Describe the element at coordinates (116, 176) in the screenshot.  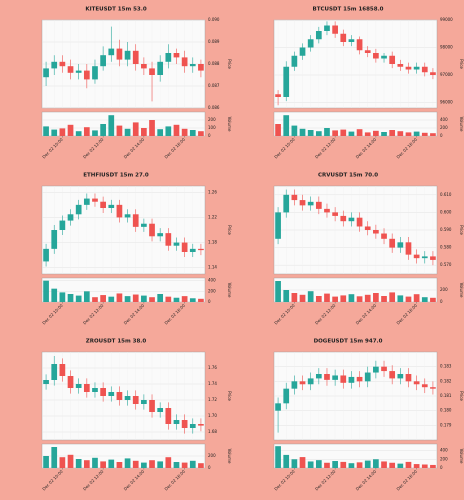
I see `chart-title: ETHFIUSDT 15m 27.0` at that location.